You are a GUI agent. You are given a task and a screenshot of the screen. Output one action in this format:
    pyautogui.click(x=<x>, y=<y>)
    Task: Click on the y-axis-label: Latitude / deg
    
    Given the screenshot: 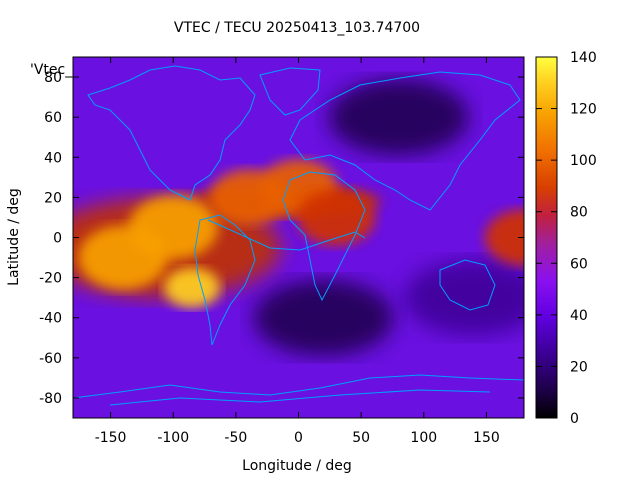 What is the action you would take?
    pyautogui.click(x=14, y=237)
    